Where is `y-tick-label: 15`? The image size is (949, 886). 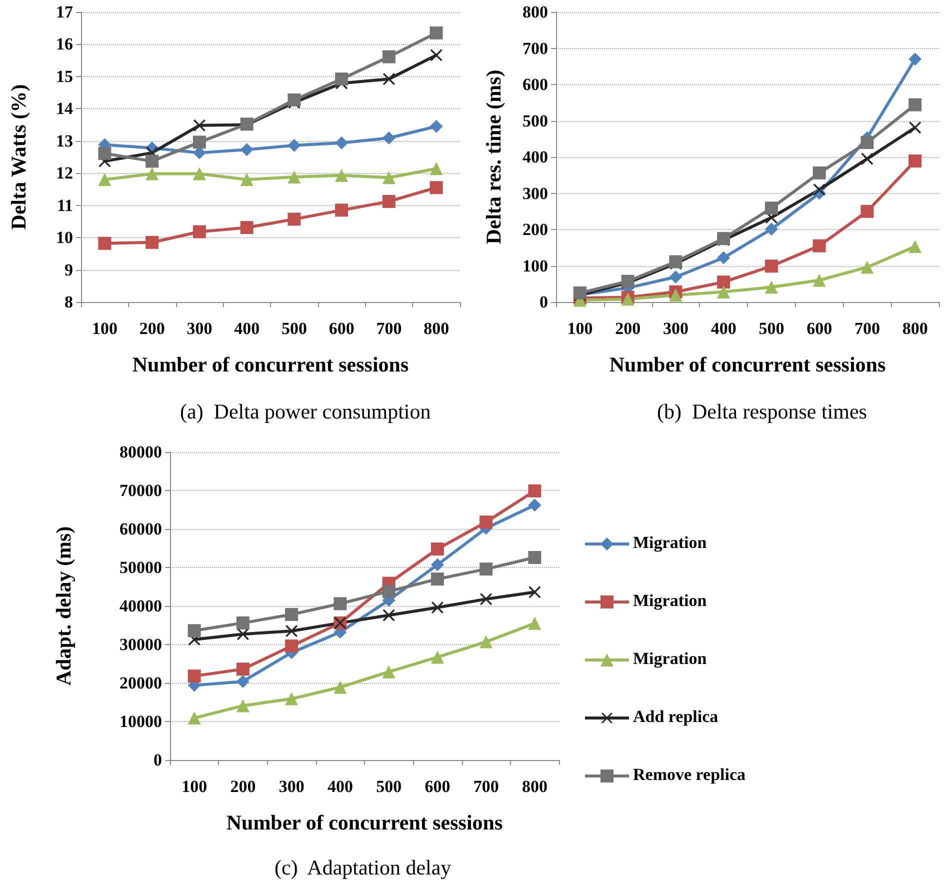 y-tick-label: 15 is located at coordinates (64, 76).